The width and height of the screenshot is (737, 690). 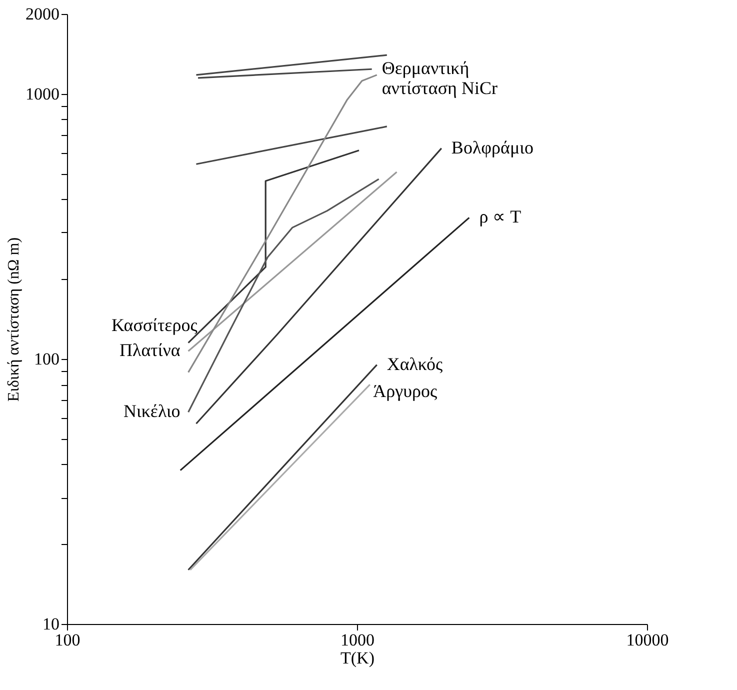 I want to click on x-tick-label: 100, so click(x=67, y=640).